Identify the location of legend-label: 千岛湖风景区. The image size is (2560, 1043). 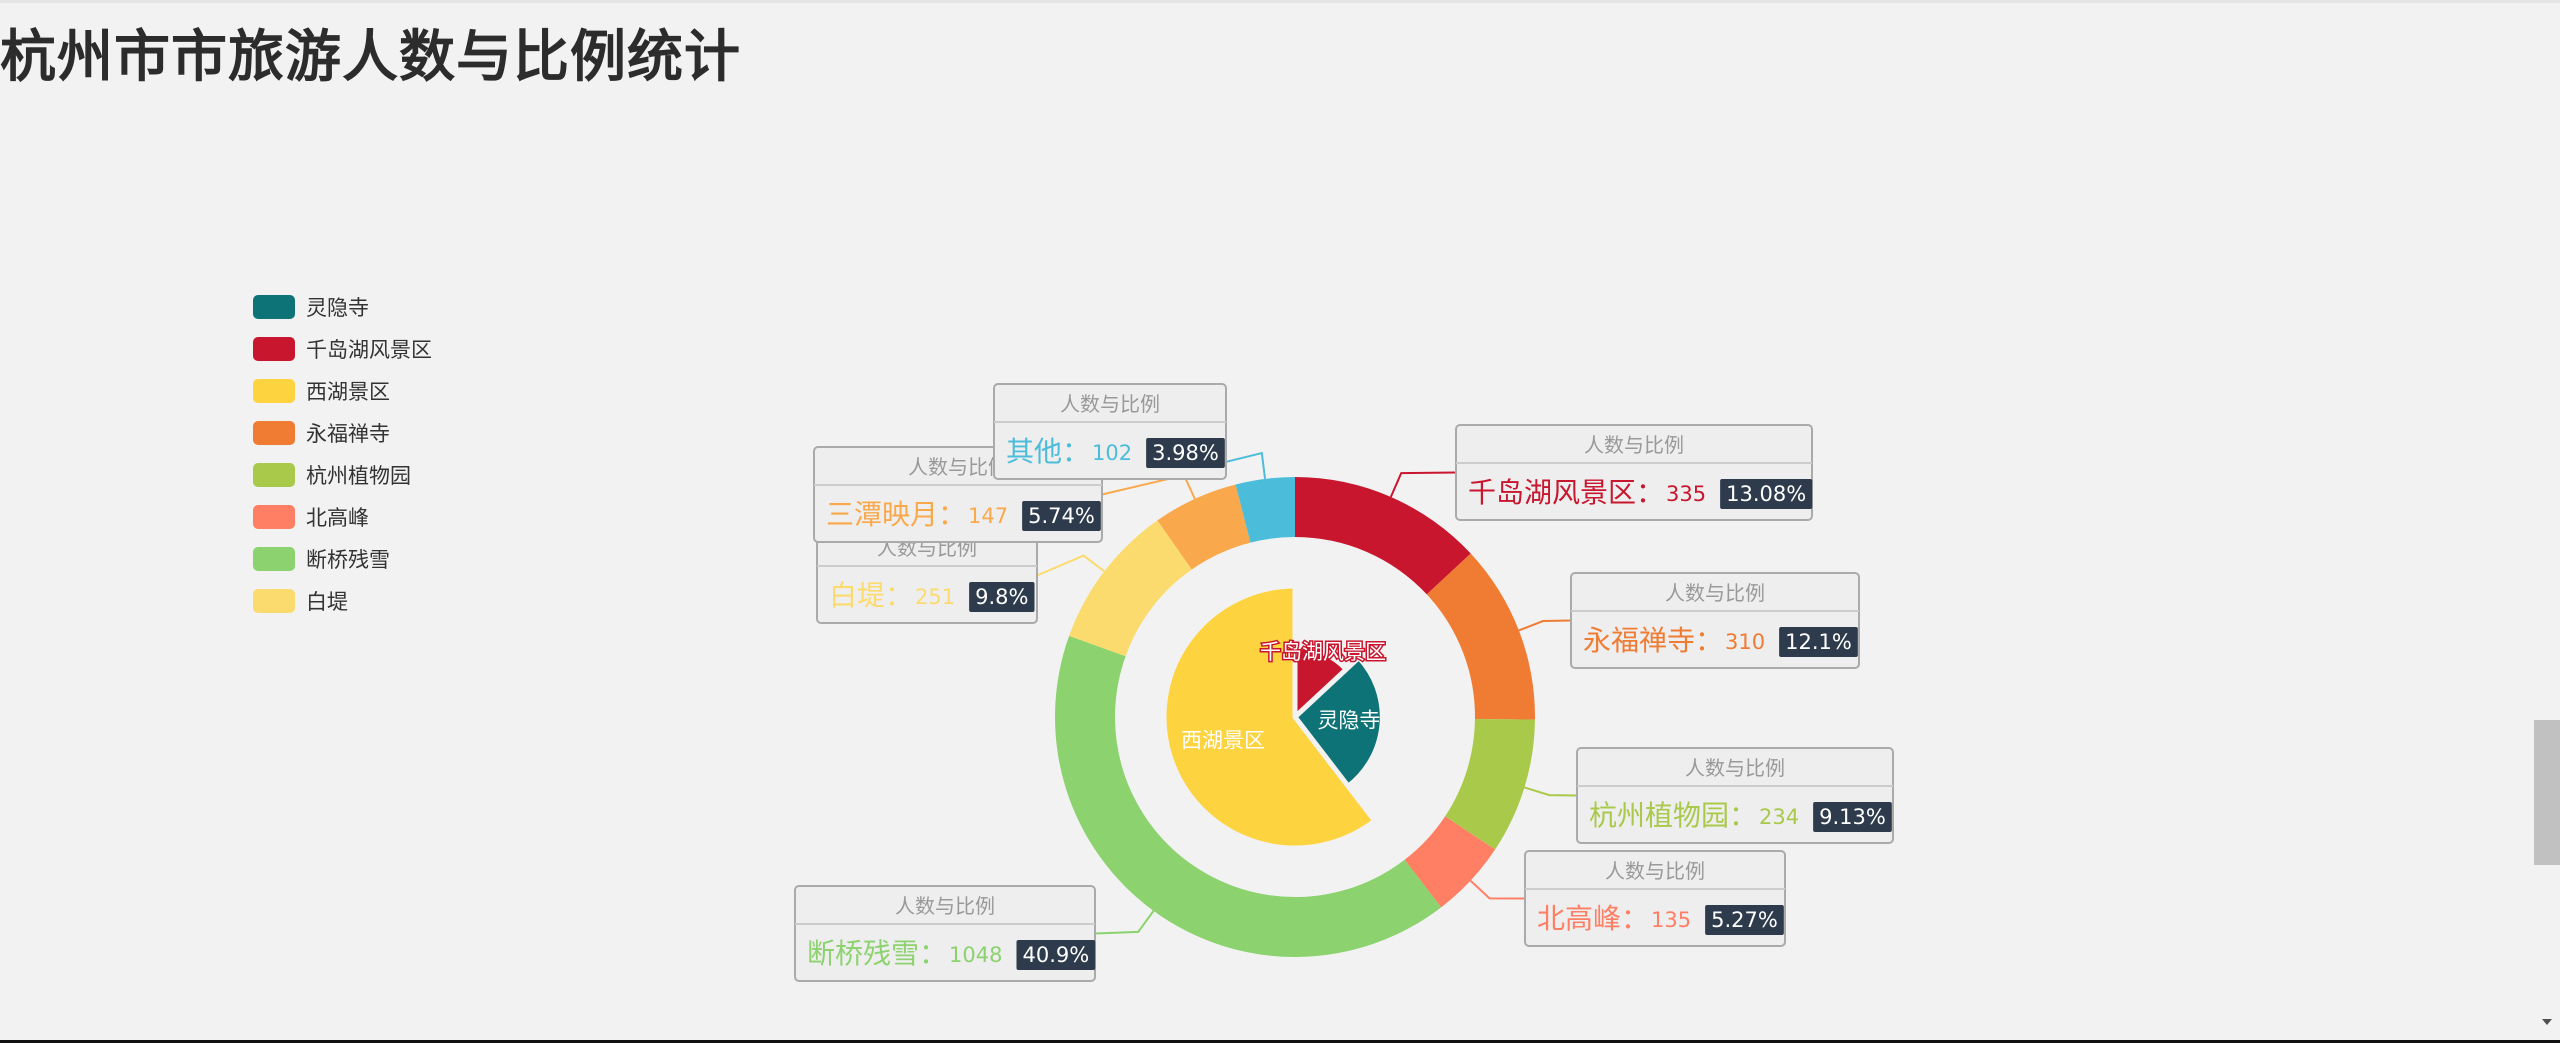
(369, 350).